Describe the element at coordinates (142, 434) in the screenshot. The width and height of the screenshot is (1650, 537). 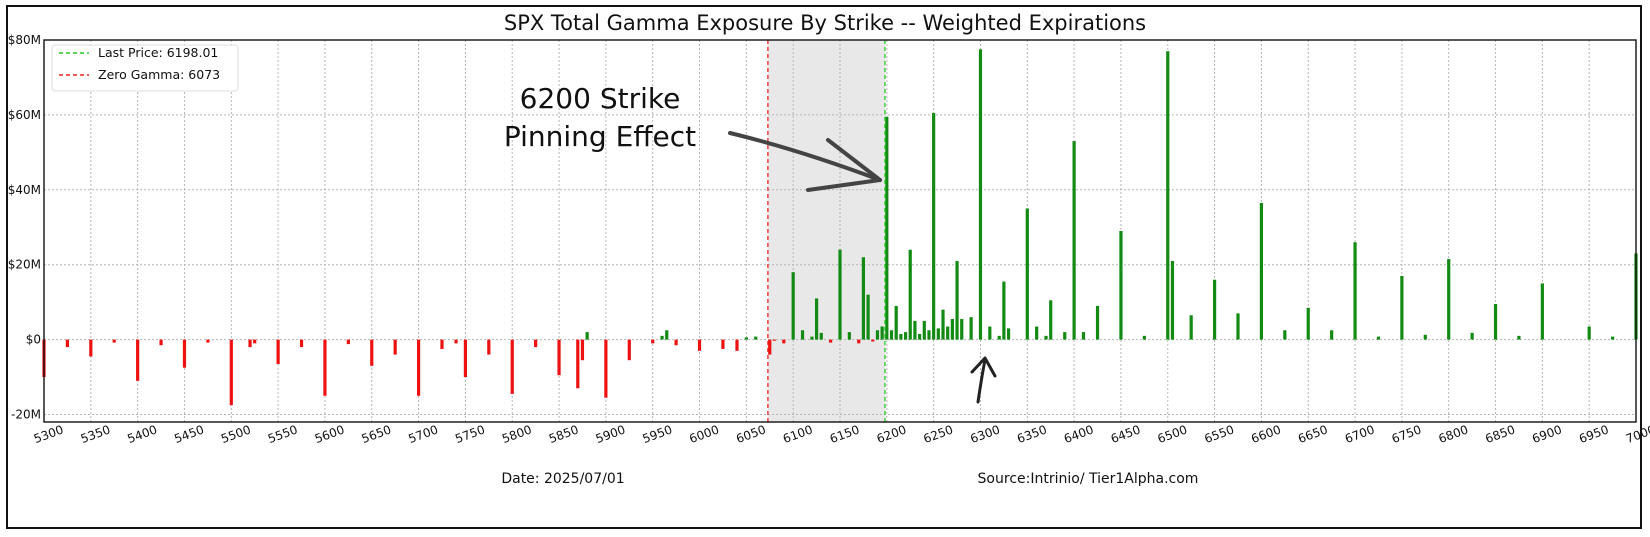
I see `x-tick-label: 5400` at that location.